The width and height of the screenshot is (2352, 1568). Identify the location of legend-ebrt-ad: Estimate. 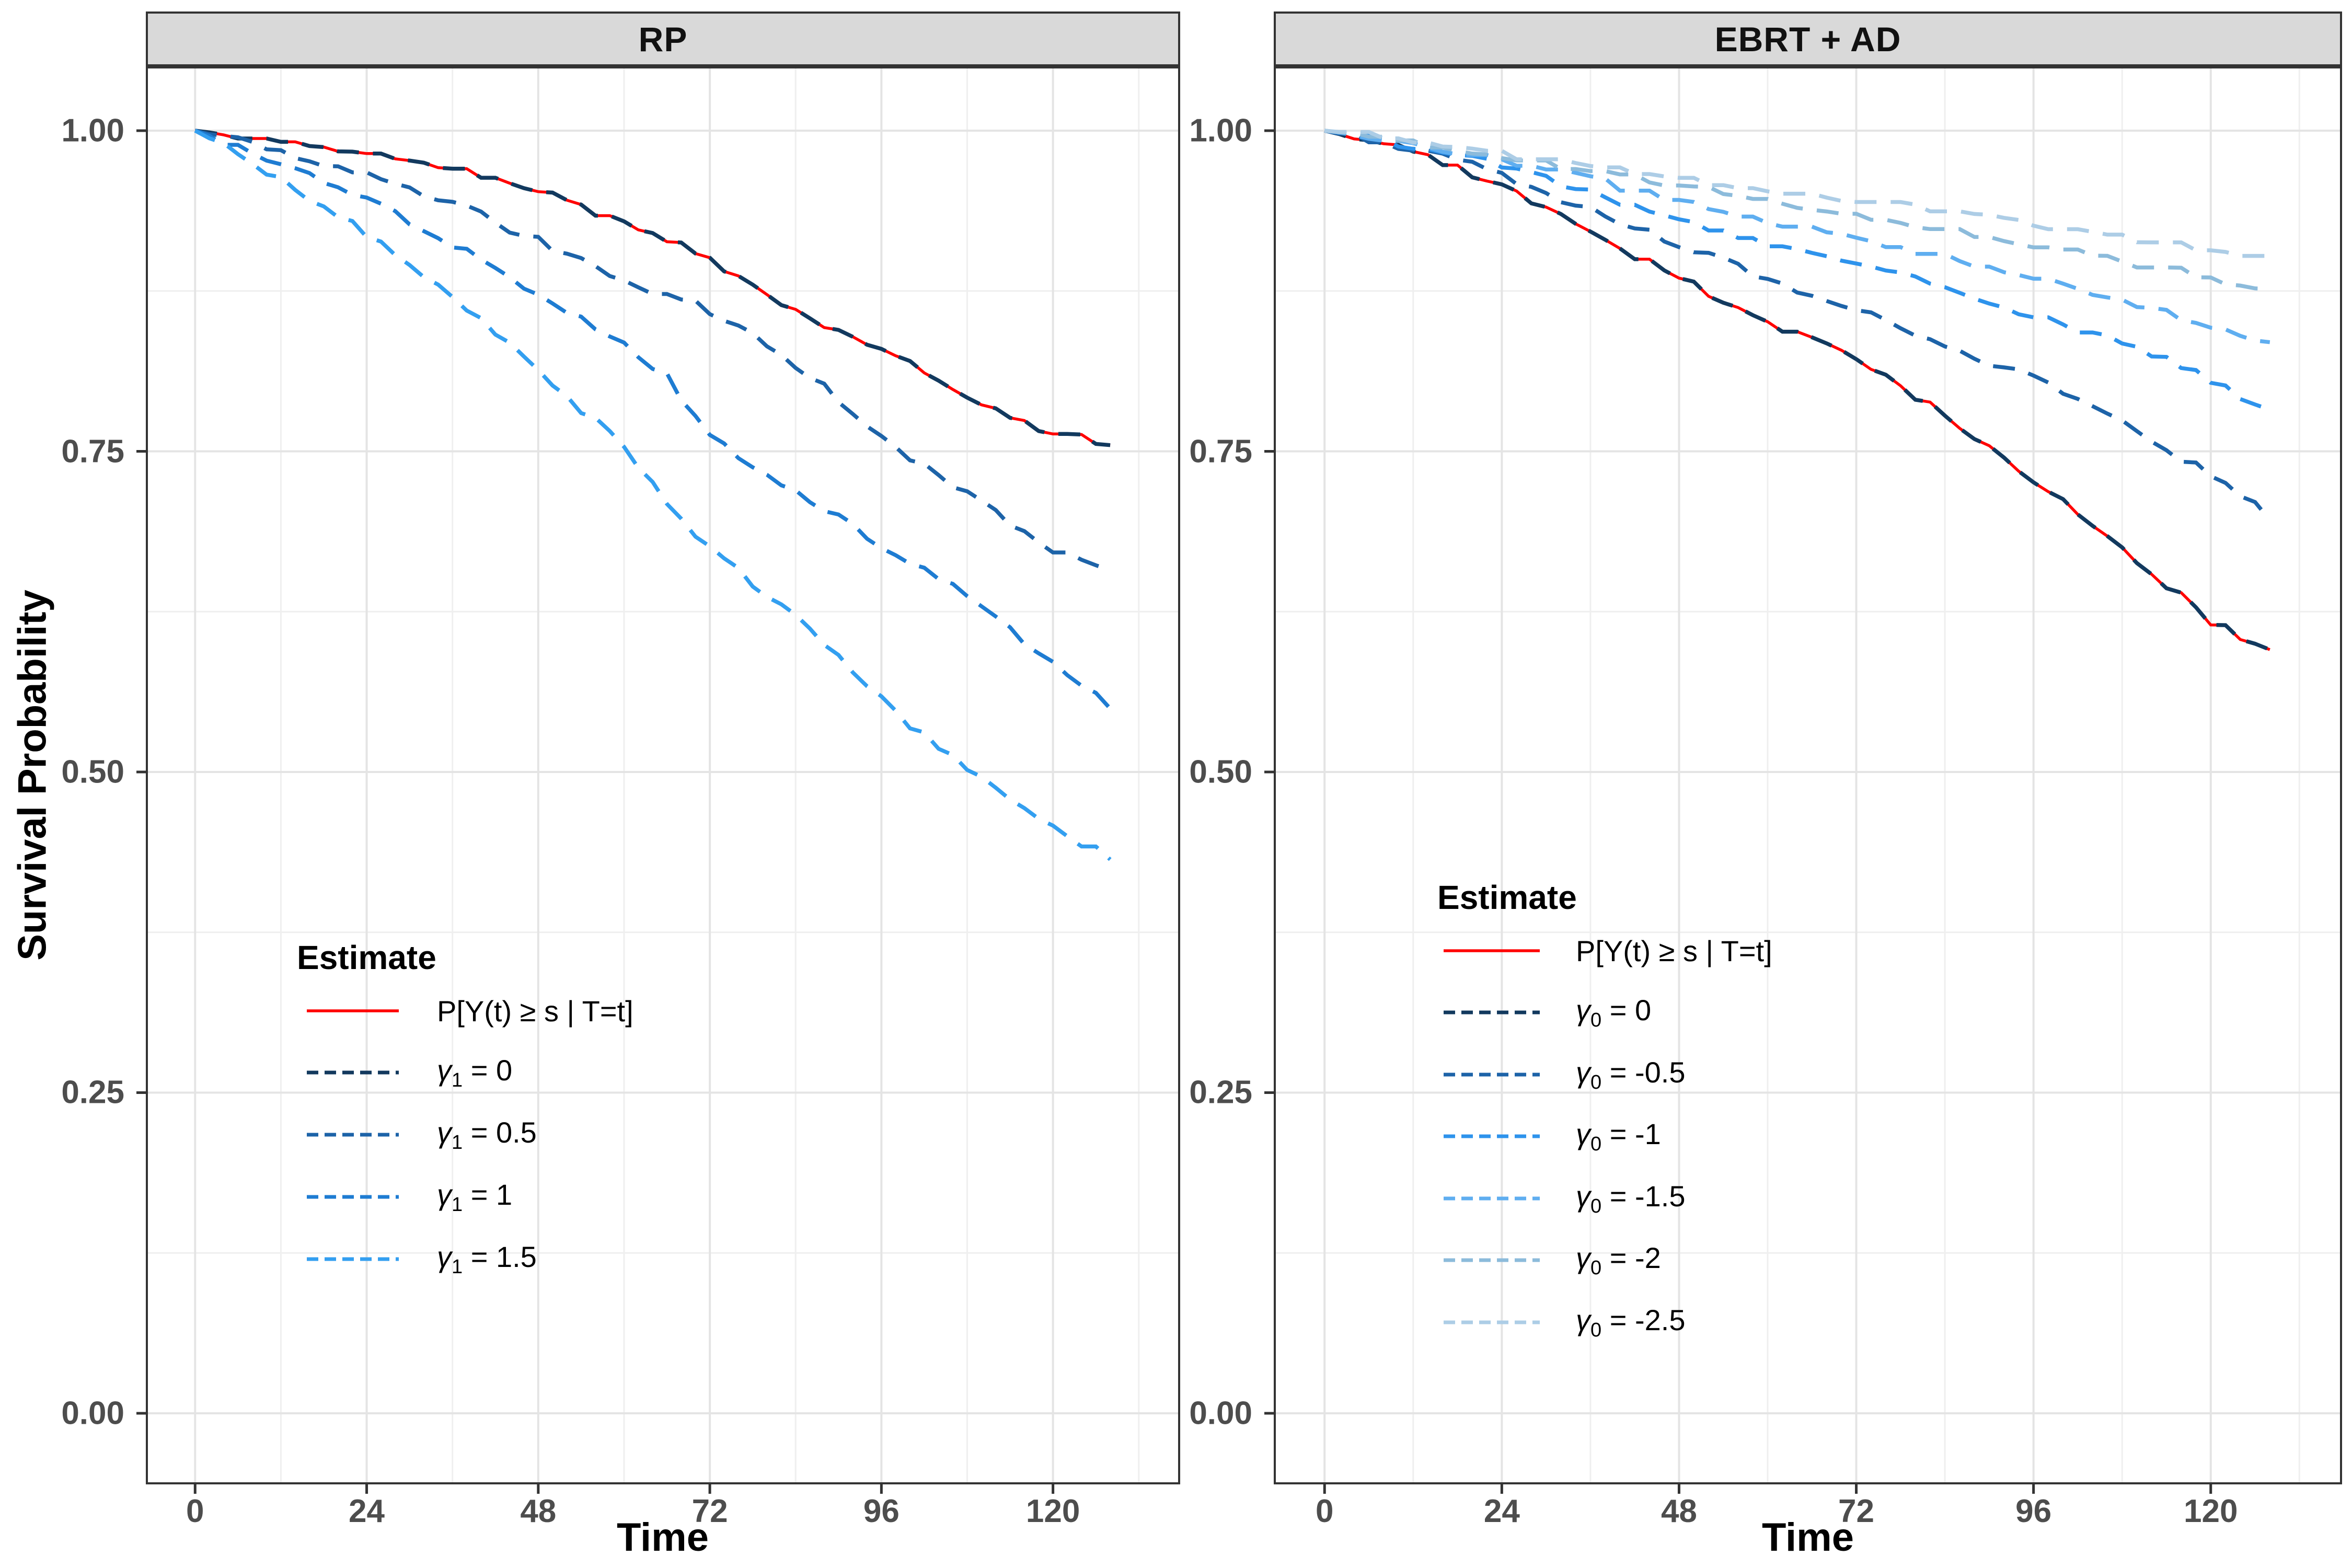
(1507, 905).